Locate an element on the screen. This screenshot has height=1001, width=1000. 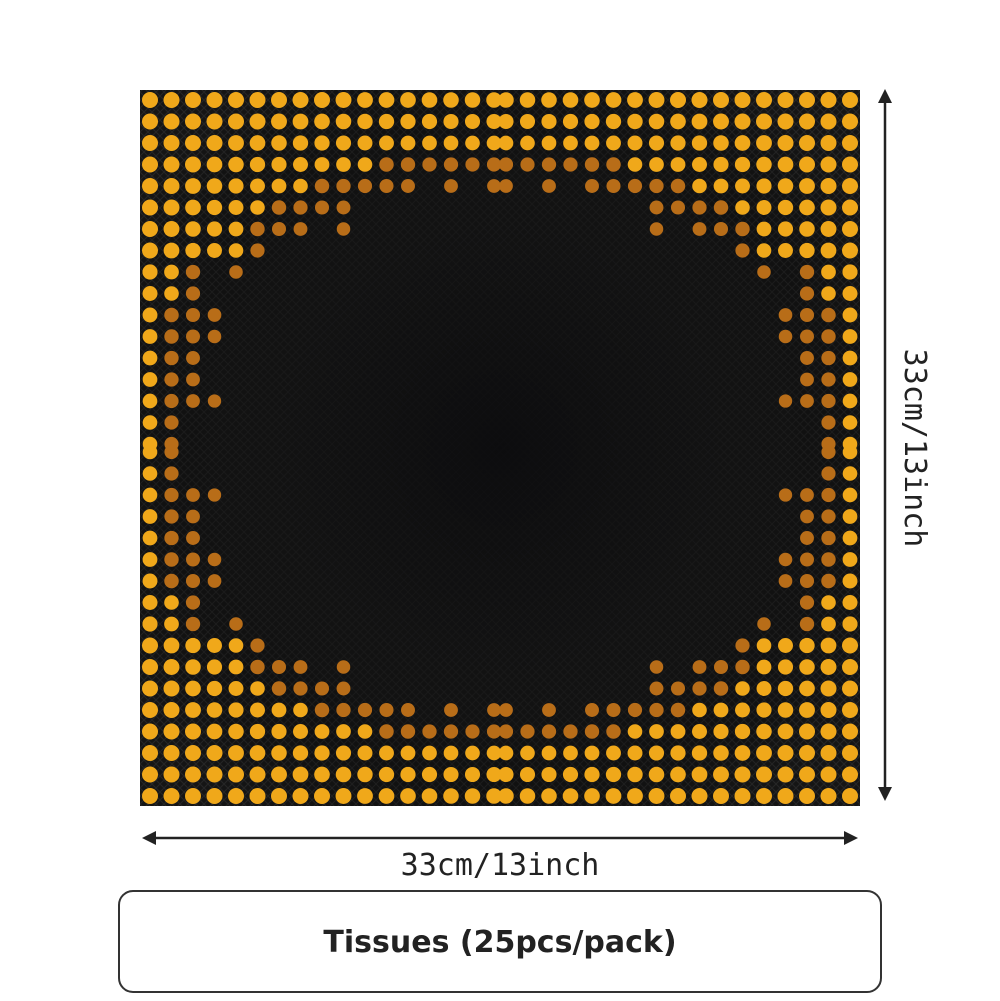
height-arrow is located at coordinates (885, 445).